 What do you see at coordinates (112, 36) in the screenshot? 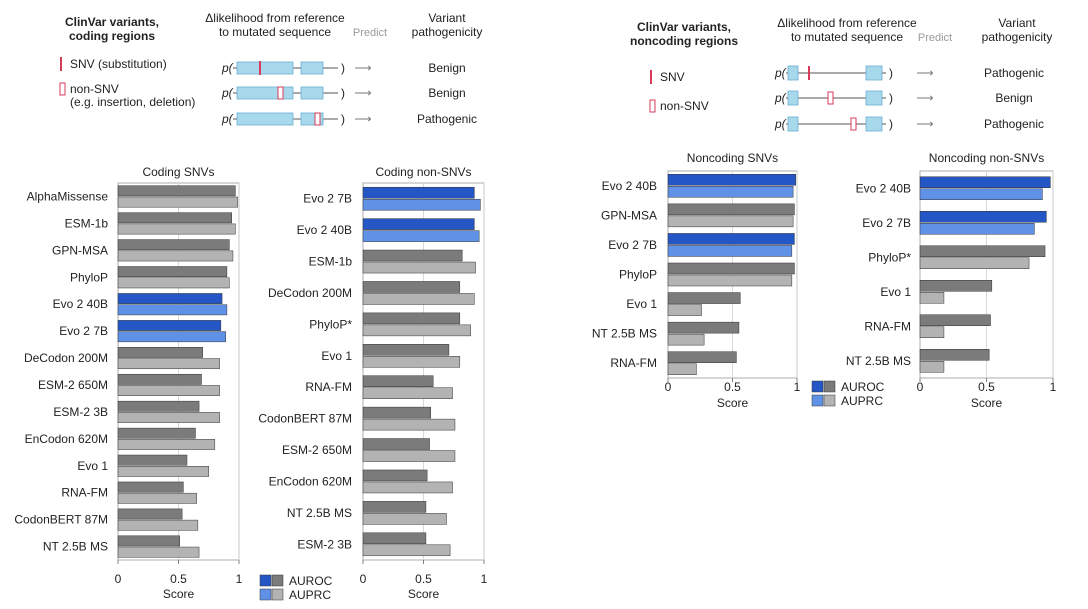
I see `schematic-title: coding regions` at bounding box center [112, 36].